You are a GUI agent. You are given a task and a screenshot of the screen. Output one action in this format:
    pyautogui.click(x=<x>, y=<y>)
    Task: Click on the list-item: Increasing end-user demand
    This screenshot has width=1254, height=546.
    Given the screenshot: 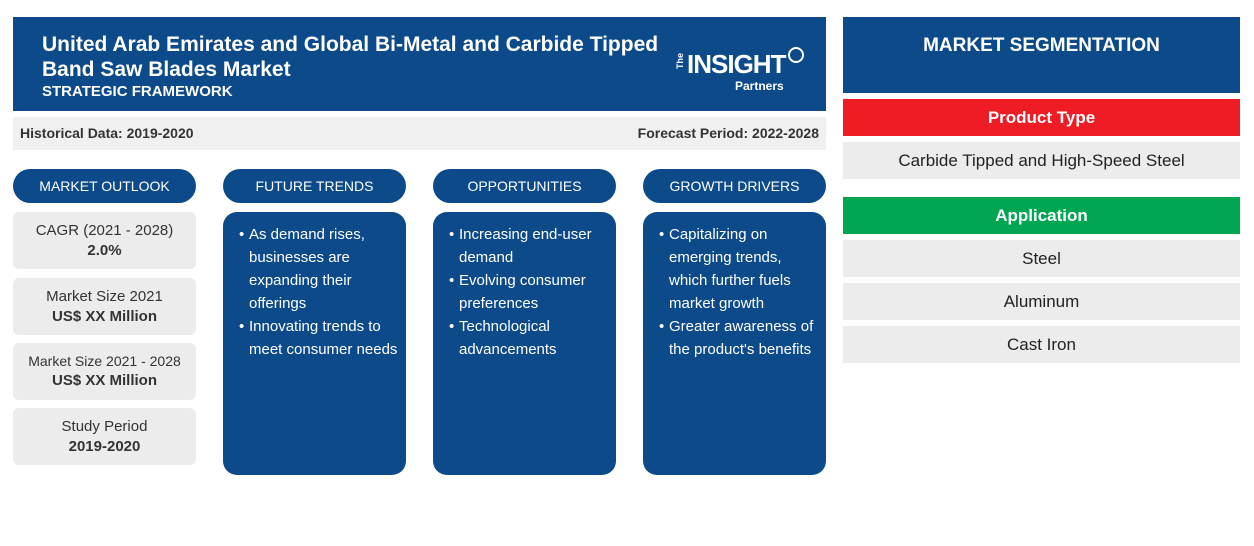 What is the action you would take?
    pyautogui.click(x=528, y=246)
    